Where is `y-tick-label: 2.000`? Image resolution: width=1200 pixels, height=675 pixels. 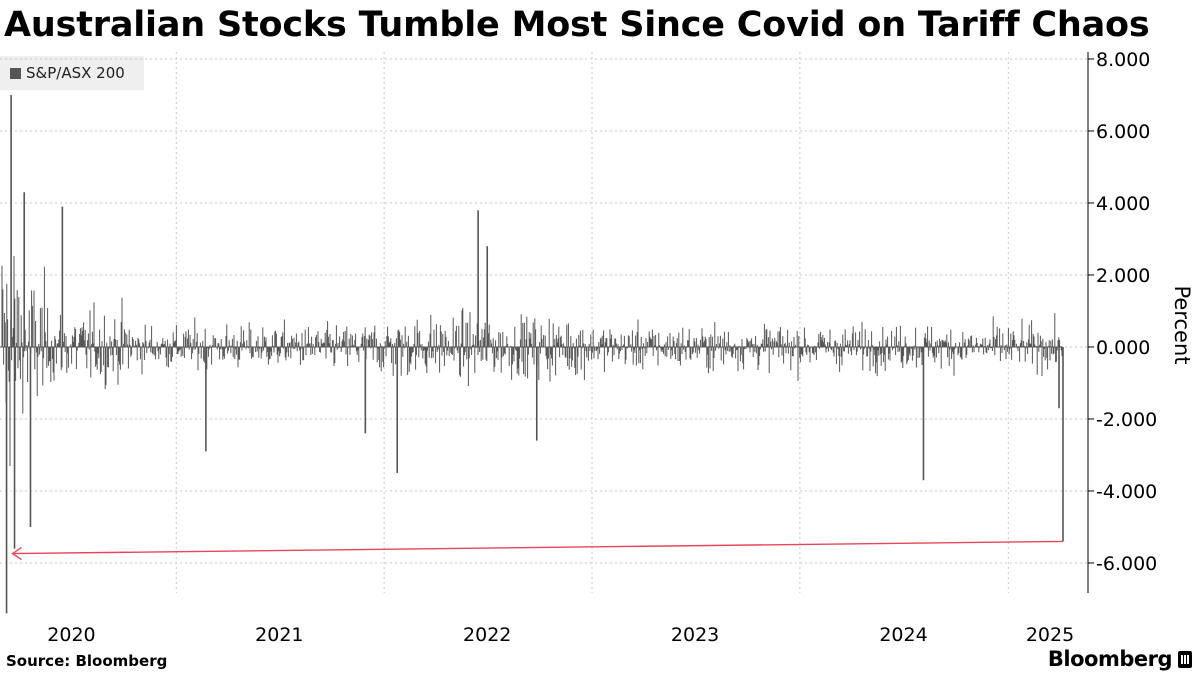
y-tick-label: 2.000 is located at coordinates (1123, 276).